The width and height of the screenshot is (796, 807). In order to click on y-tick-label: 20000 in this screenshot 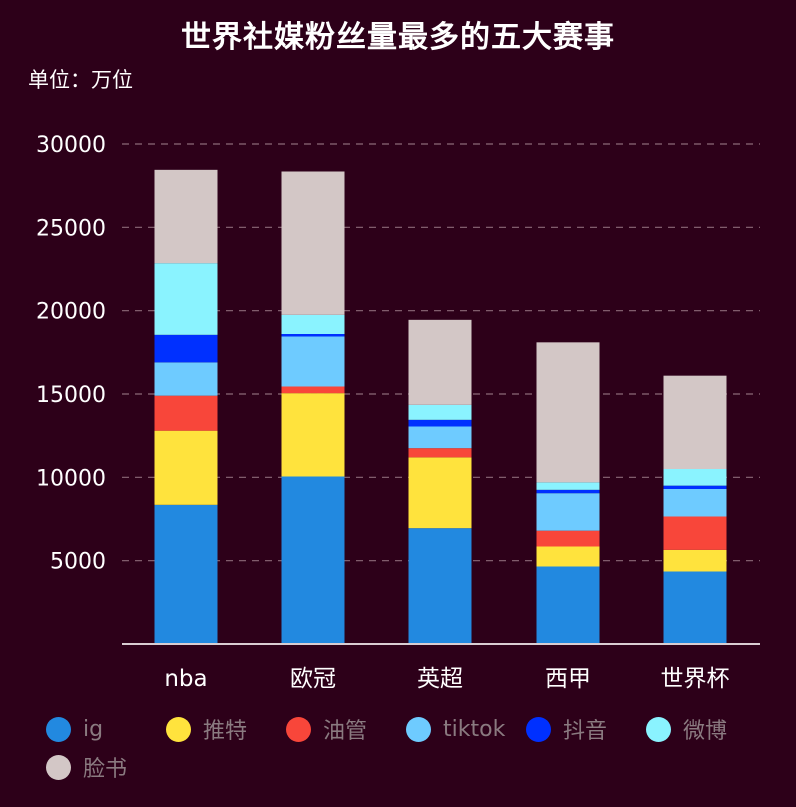, I will do `click(71, 312)`.